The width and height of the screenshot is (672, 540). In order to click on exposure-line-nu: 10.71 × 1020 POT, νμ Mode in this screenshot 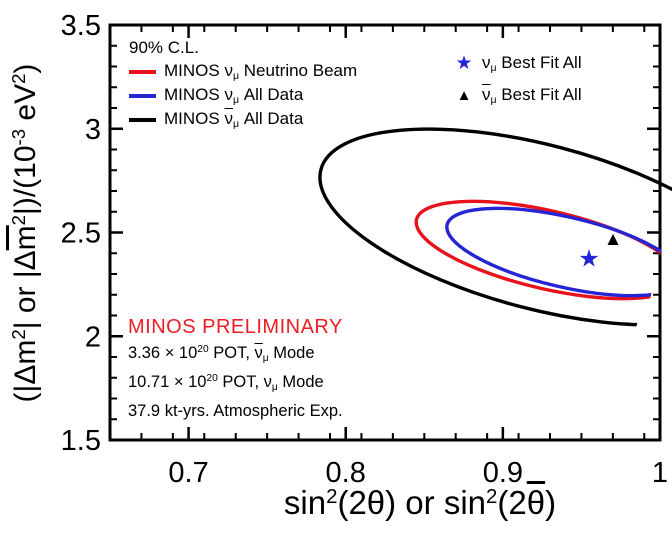, I will do `click(235, 383)`.